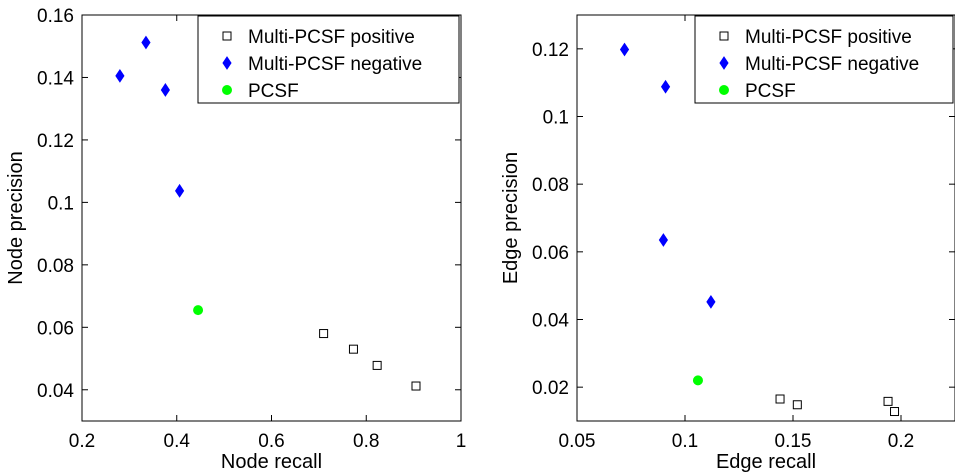 The height and width of the screenshot is (472, 955). Describe the element at coordinates (793, 441) in the screenshot. I see `x-tick-label: 0.15` at that location.